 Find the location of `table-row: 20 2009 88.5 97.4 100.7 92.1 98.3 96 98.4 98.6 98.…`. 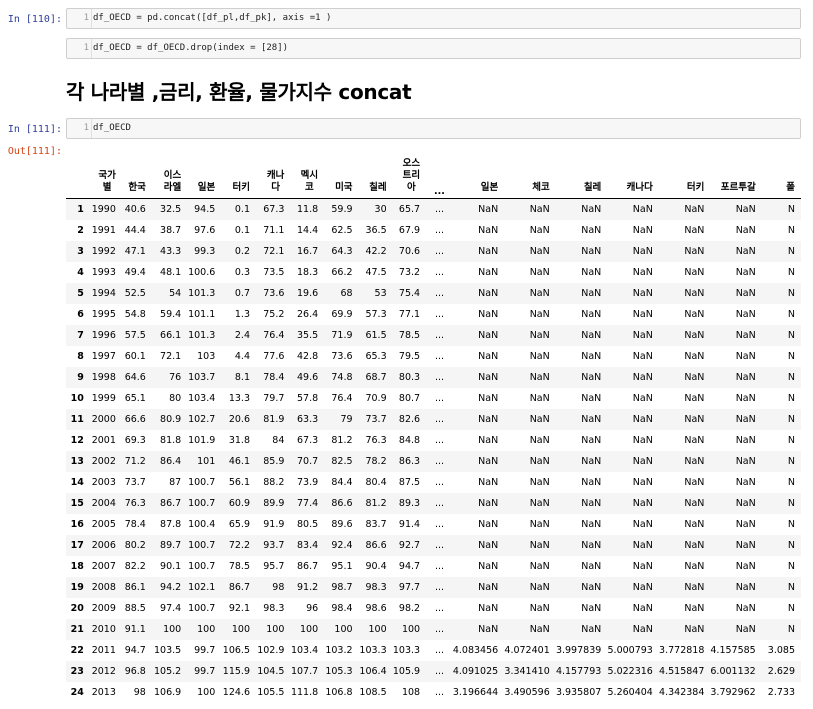

table-row: 20 2009 88.5 97.4 100.7 92.1 98.3 96 98.4 98.6 98.… is located at coordinates (433, 608).